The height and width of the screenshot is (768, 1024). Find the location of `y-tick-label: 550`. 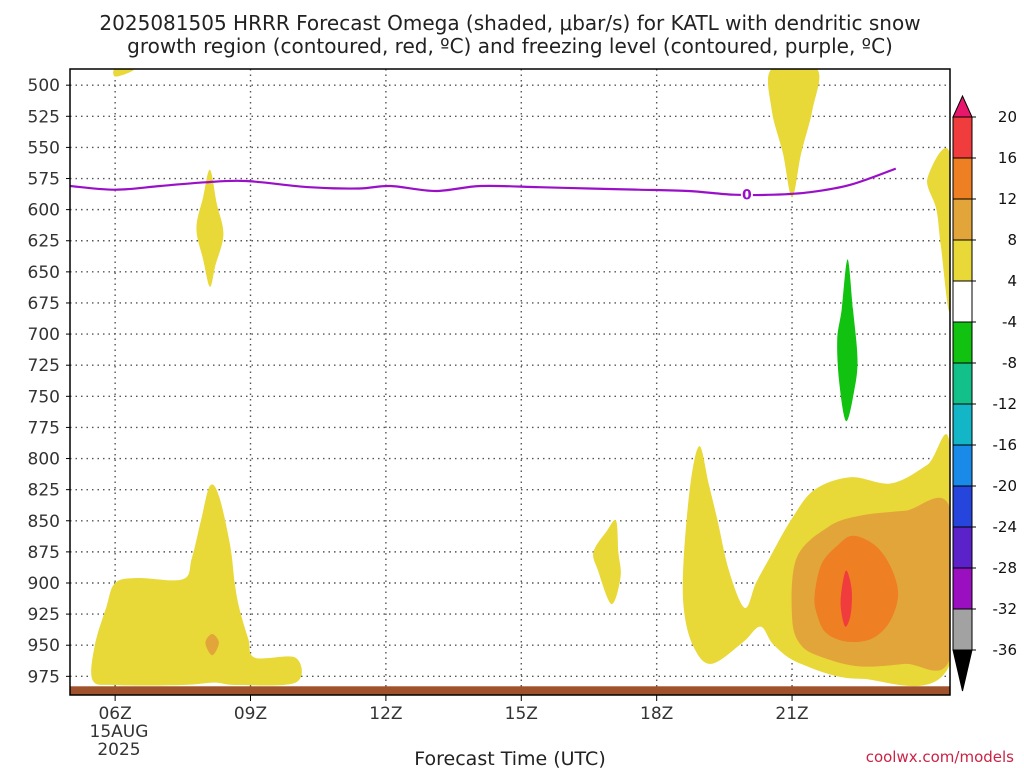

y-tick-label: 550 is located at coordinates (44, 148).